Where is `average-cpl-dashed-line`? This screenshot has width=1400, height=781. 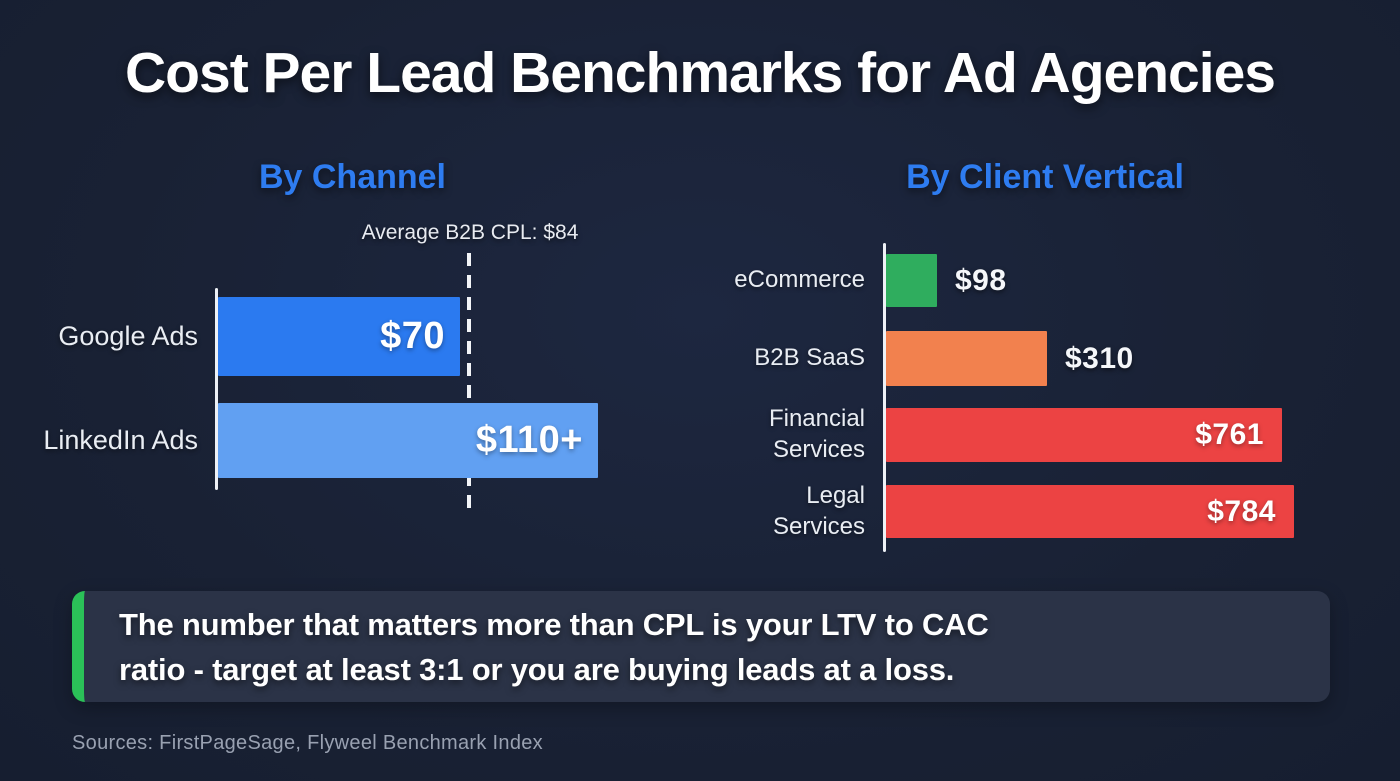 average-cpl-dashed-line is located at coordinates (469, 380).